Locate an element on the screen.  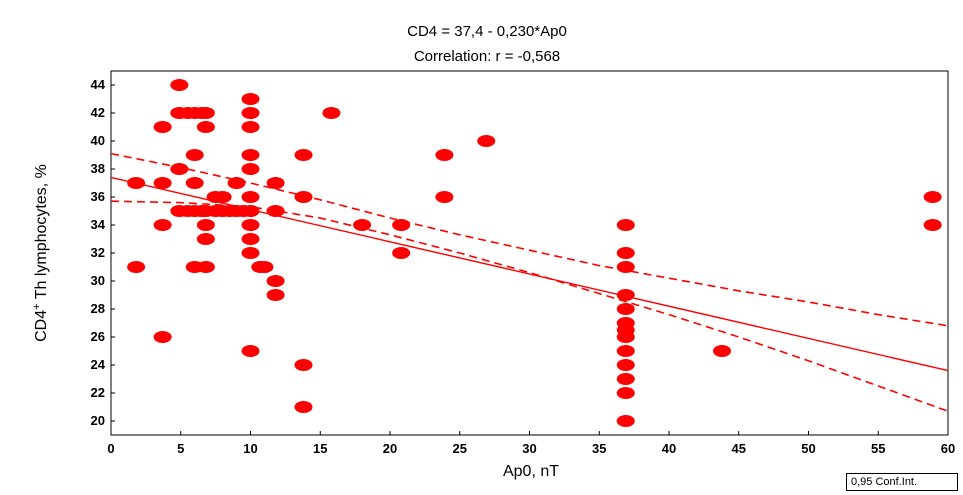
y-tick-label: 34 is located at coordinates (98, 224).